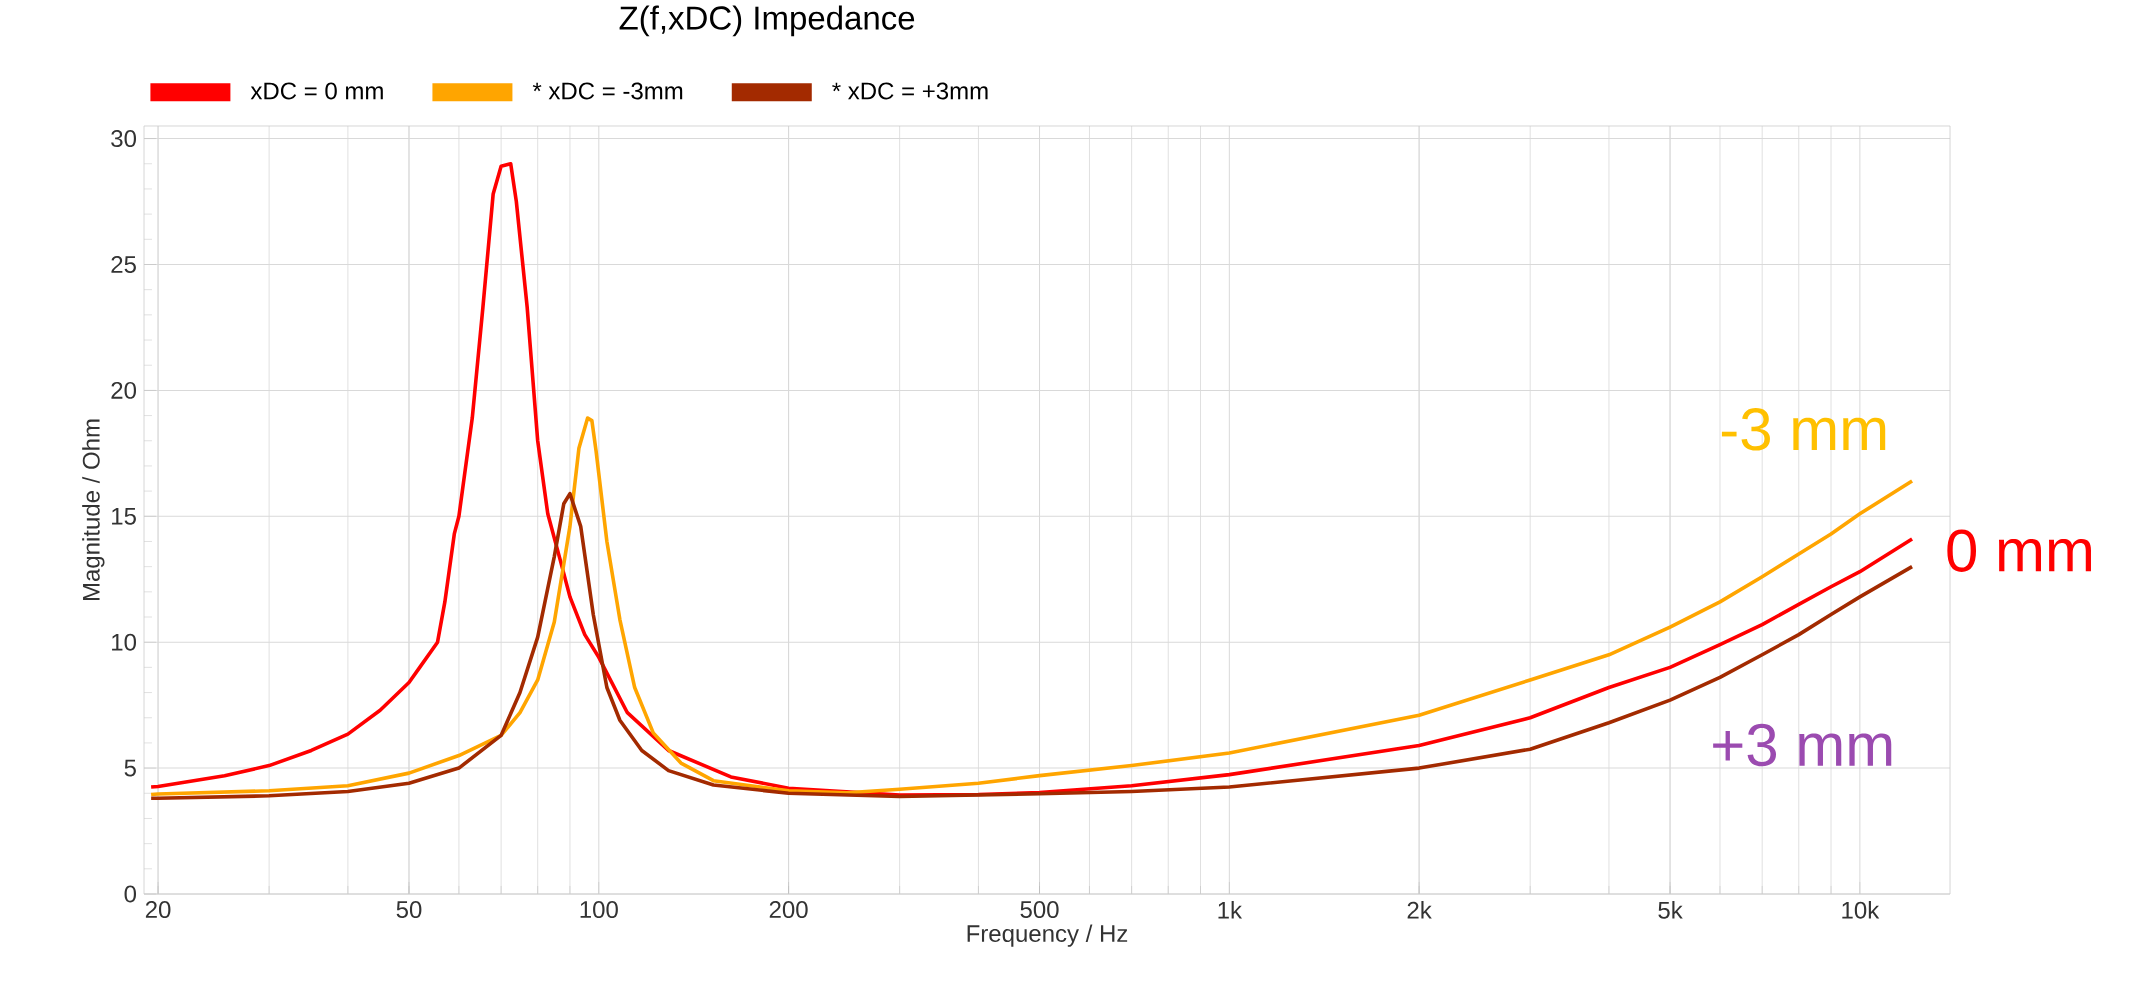 The image size is (2136, 991). What do you see at coordinates (93, 510) in the screenshot?
I see `y-axis-title: Magnitude / Ohm` at bounding box center [93, 510].